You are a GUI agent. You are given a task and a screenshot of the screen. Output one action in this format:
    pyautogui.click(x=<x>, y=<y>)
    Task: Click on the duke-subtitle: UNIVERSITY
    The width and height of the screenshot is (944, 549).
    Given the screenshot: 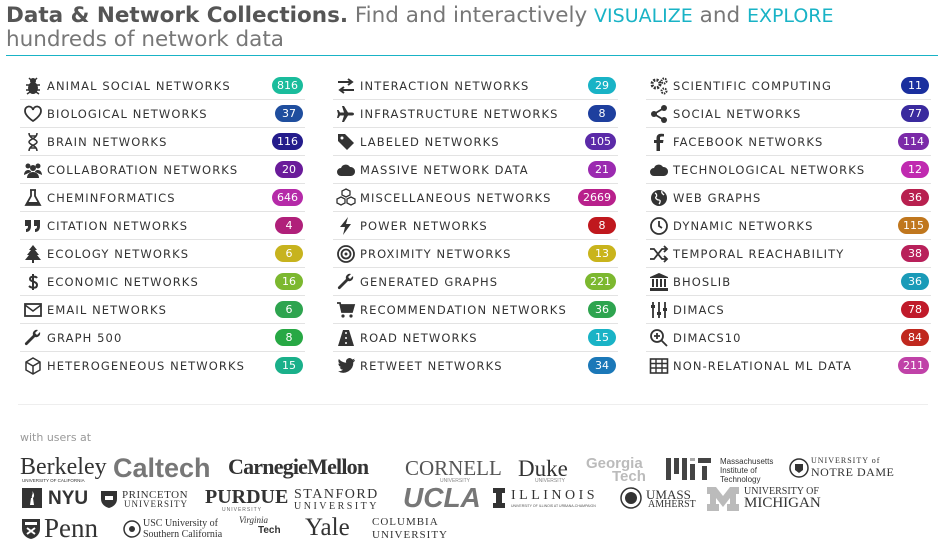 What is the action you would take?
    pyautogui.click(x=550, y=481)
    